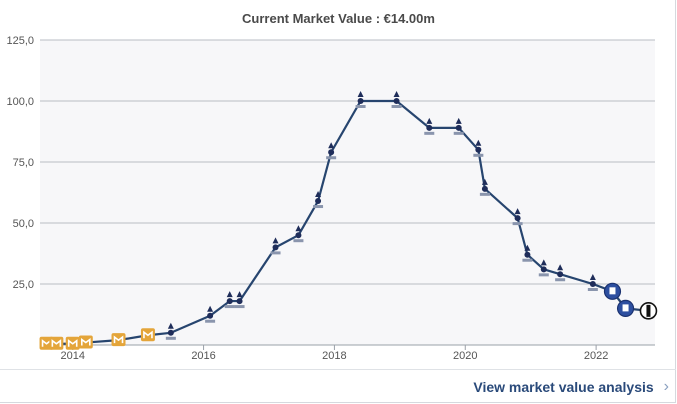 Image resolution: width=677 pixels, height=404 pixels. I want to click on y-tick-label: 75,0, so click(23, 163).